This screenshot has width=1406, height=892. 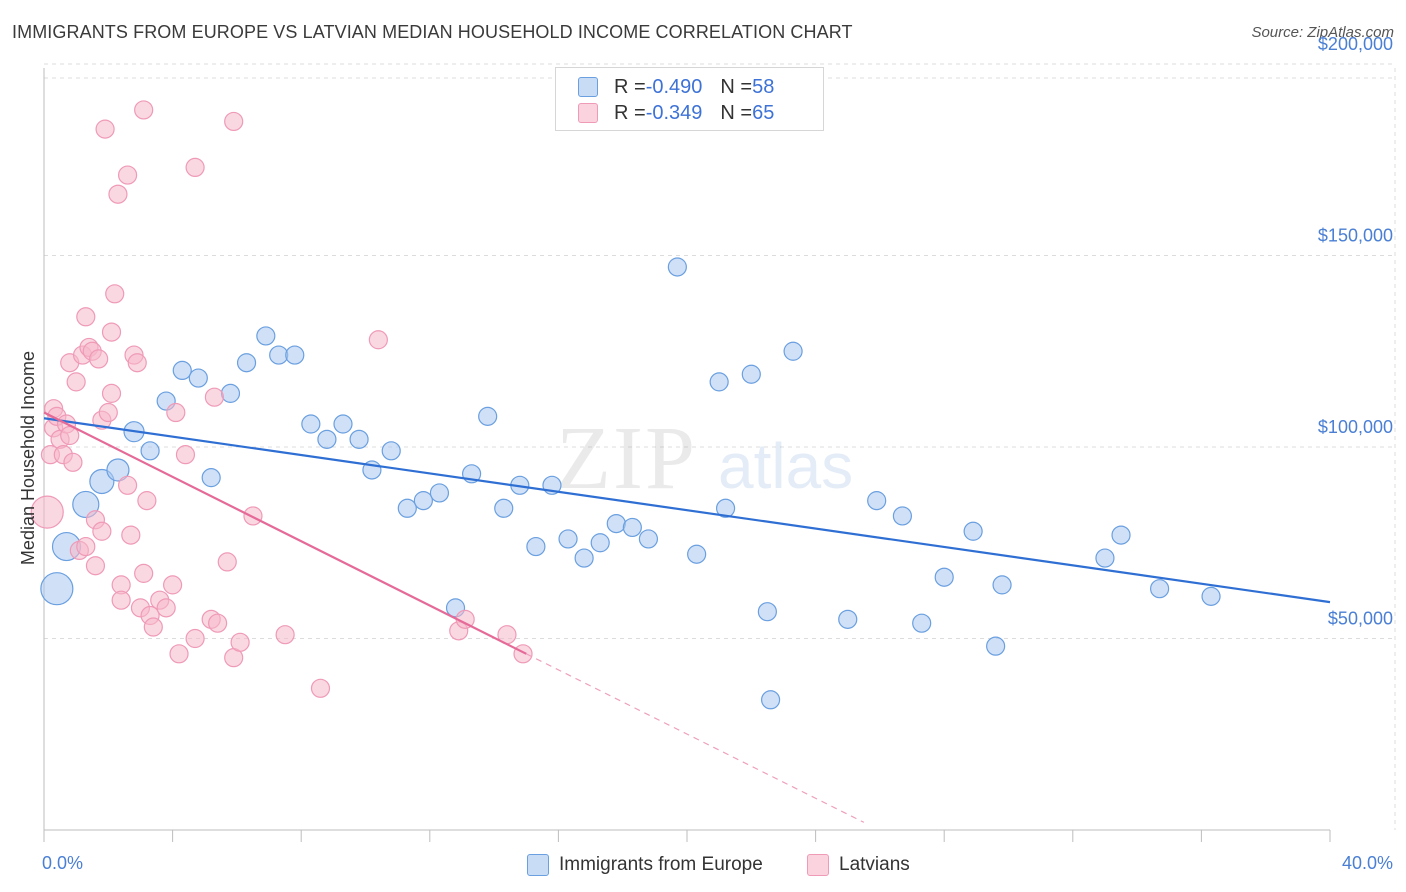 I want to click on legend-item-latvians: Latvians, so click(x=858, y=865).